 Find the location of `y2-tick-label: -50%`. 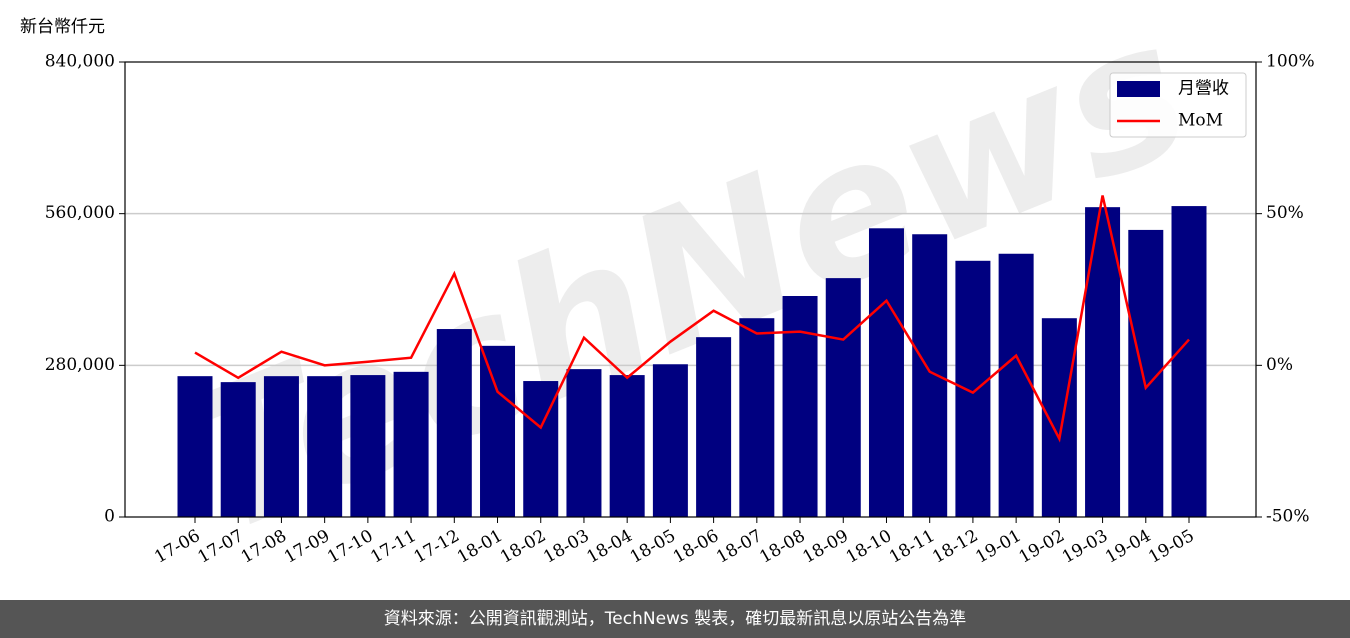

y2-tick-label: -50% is located at coordinates (1288, 517).